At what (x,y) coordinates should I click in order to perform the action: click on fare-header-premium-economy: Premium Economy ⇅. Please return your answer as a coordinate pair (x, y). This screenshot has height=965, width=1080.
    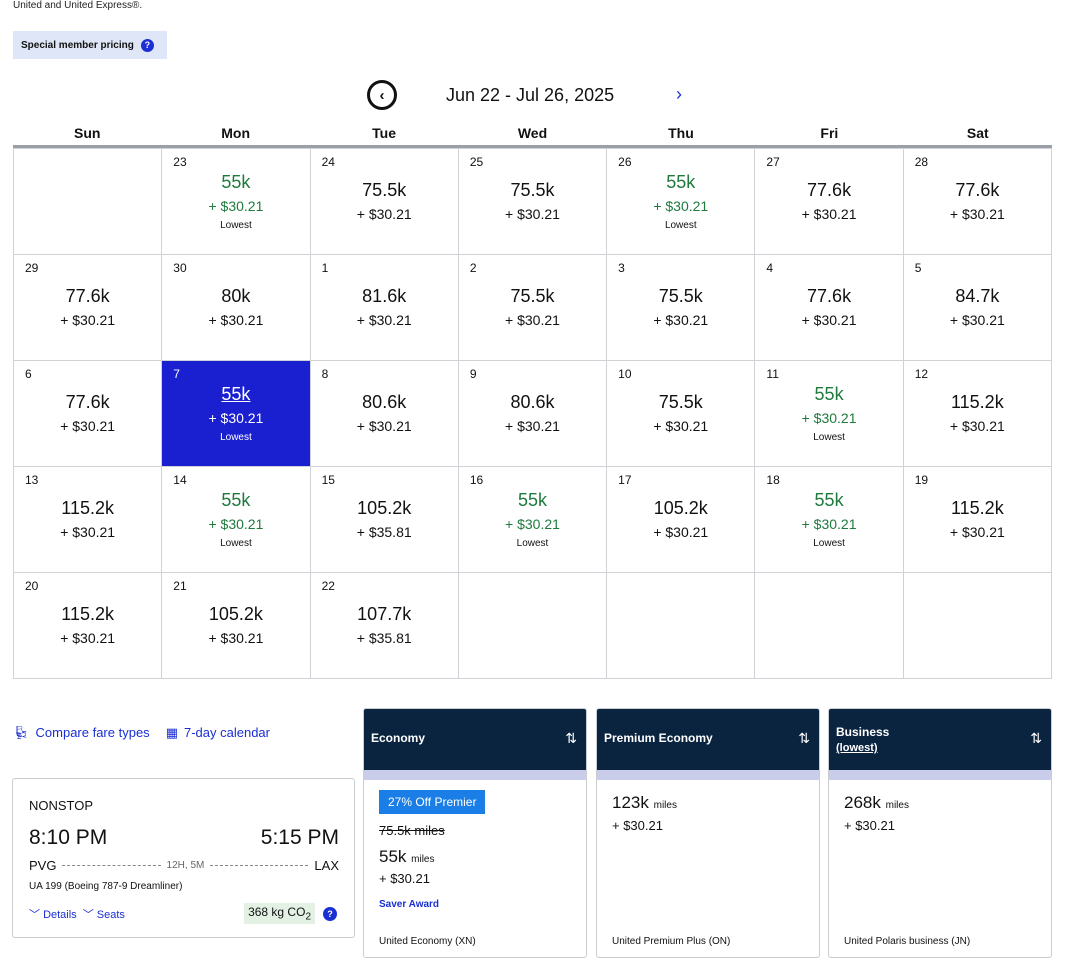
    Looking at the image, I should click on (708, 739).